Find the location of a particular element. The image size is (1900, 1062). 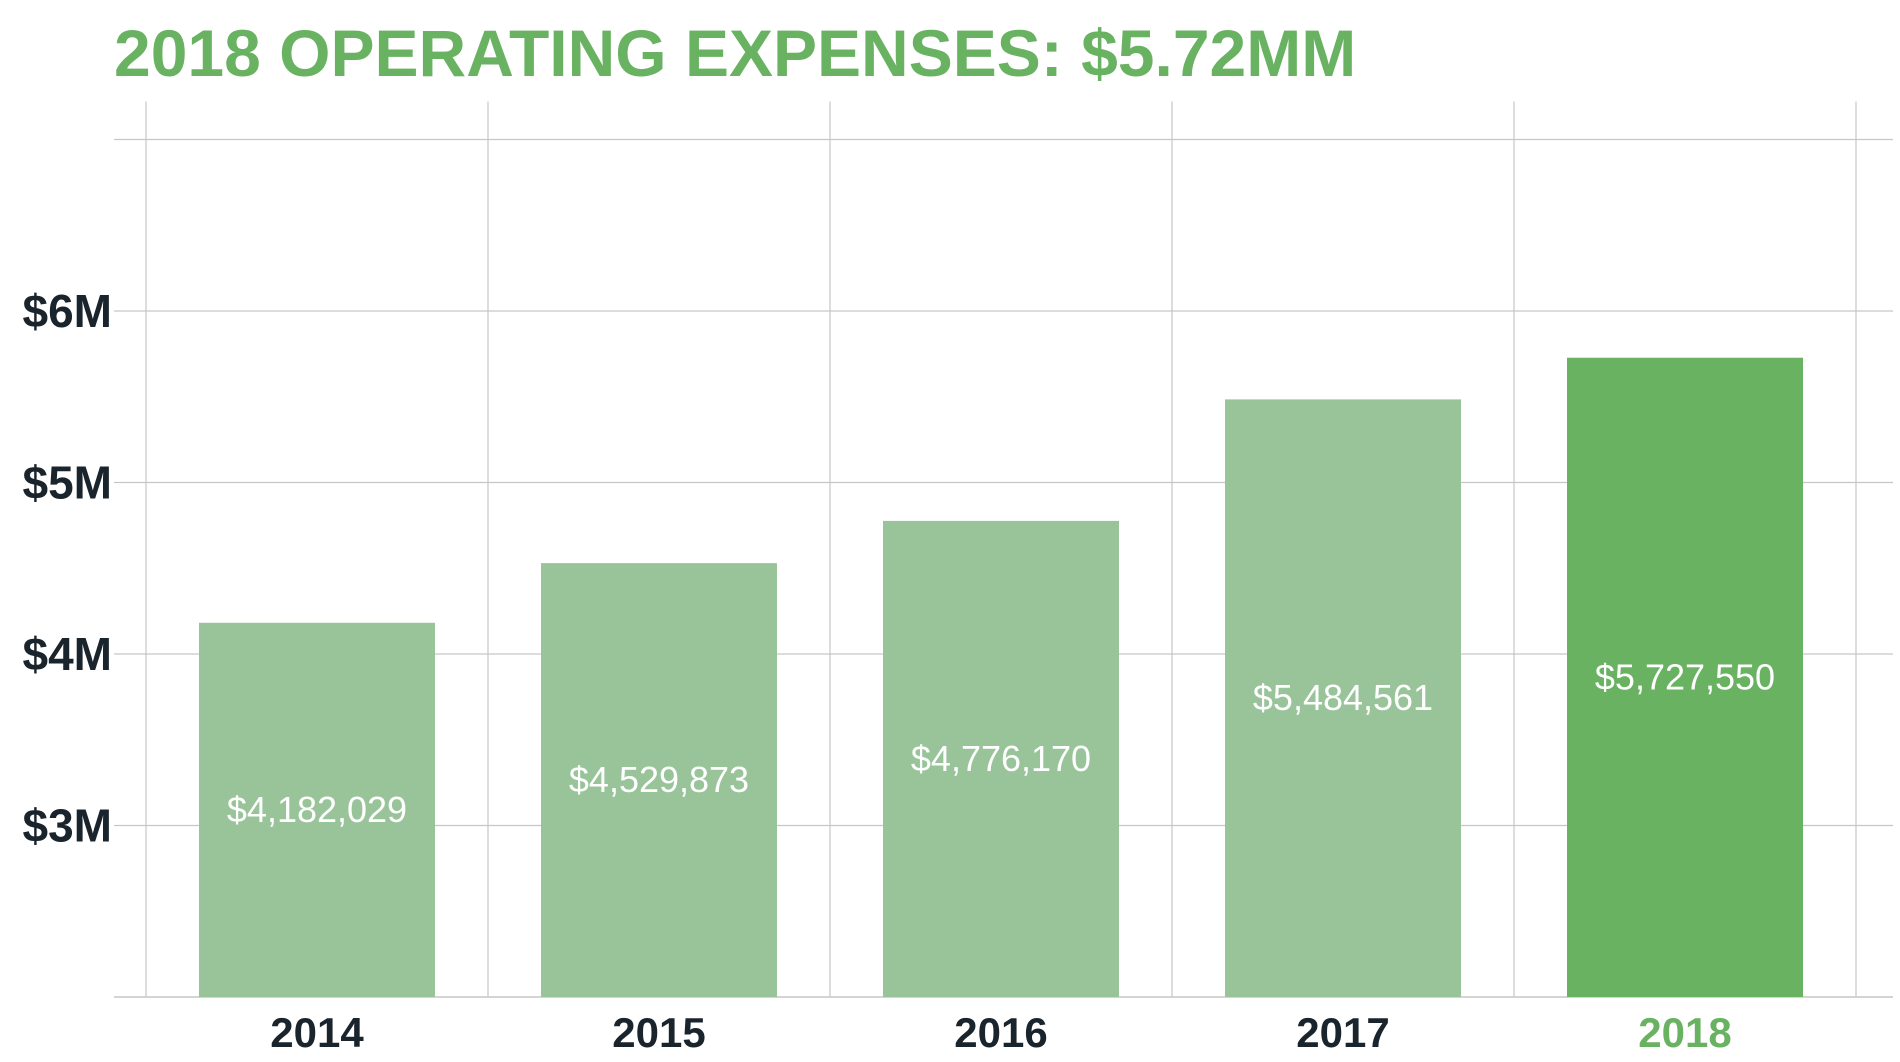

bar-2018 is located at coordinates (1685, 677).